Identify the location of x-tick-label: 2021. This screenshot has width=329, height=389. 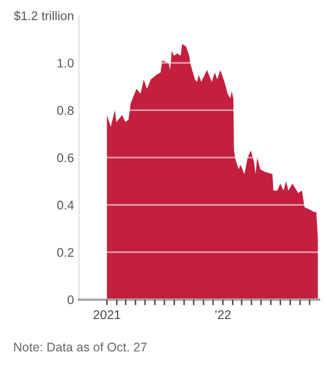
(107, 315).